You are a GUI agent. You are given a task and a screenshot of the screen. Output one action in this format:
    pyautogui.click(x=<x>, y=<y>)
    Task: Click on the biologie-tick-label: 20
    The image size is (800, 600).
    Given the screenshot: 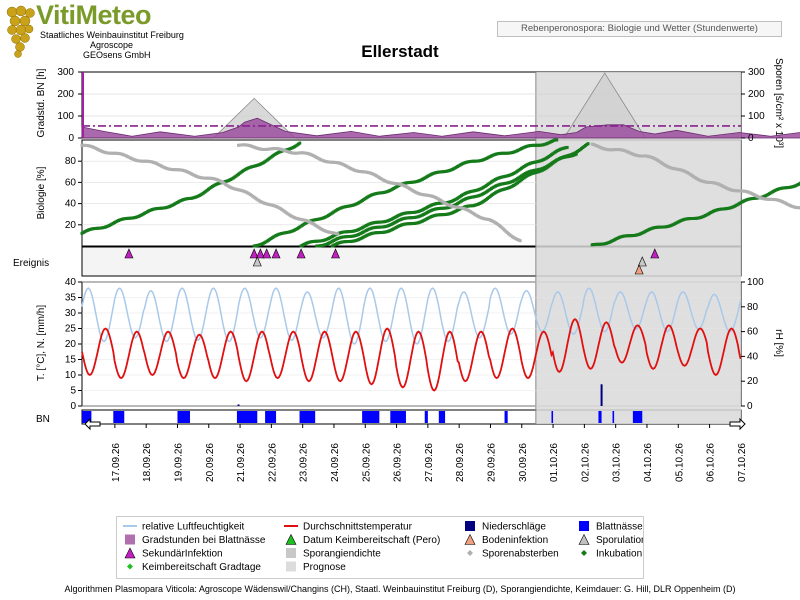 What is the action you would take?
    pyautogui.click(x=71, y=225)
    